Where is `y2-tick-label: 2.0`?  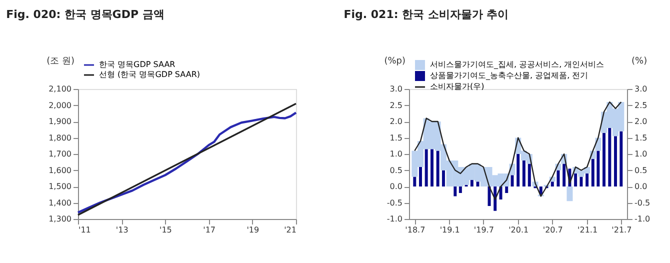 y2-tick-label: 2.0 is located at coordinates (641, 121).